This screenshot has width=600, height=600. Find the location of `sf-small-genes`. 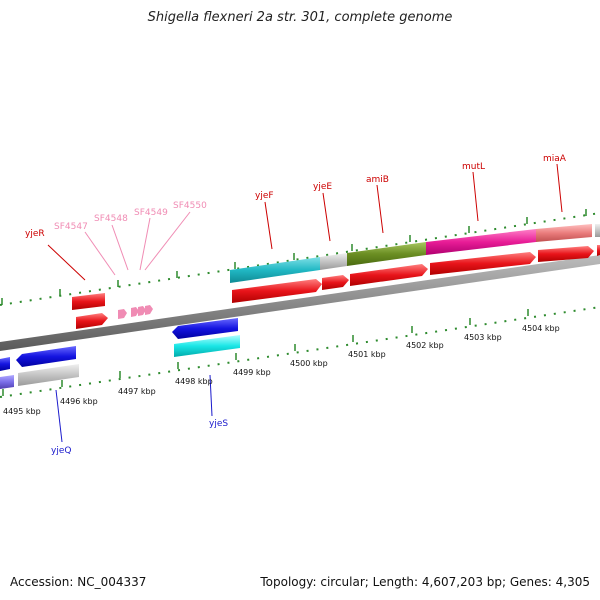

sf-small-genes is located at coordinates (135, 312).